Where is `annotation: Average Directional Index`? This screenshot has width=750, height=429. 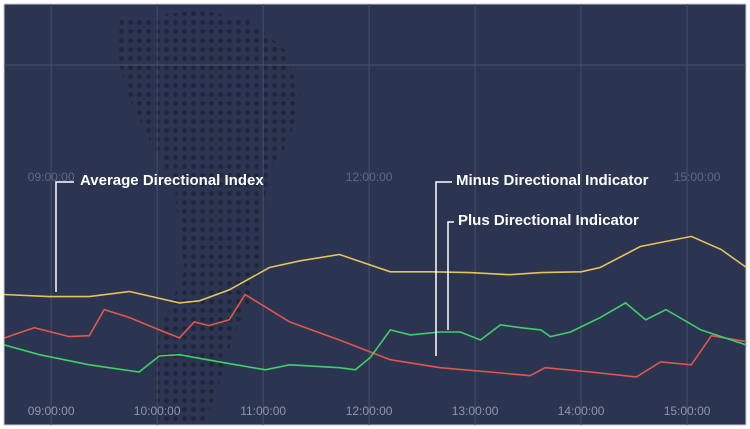
annotation: Average Directional Index is located at coordinates (172, 180).